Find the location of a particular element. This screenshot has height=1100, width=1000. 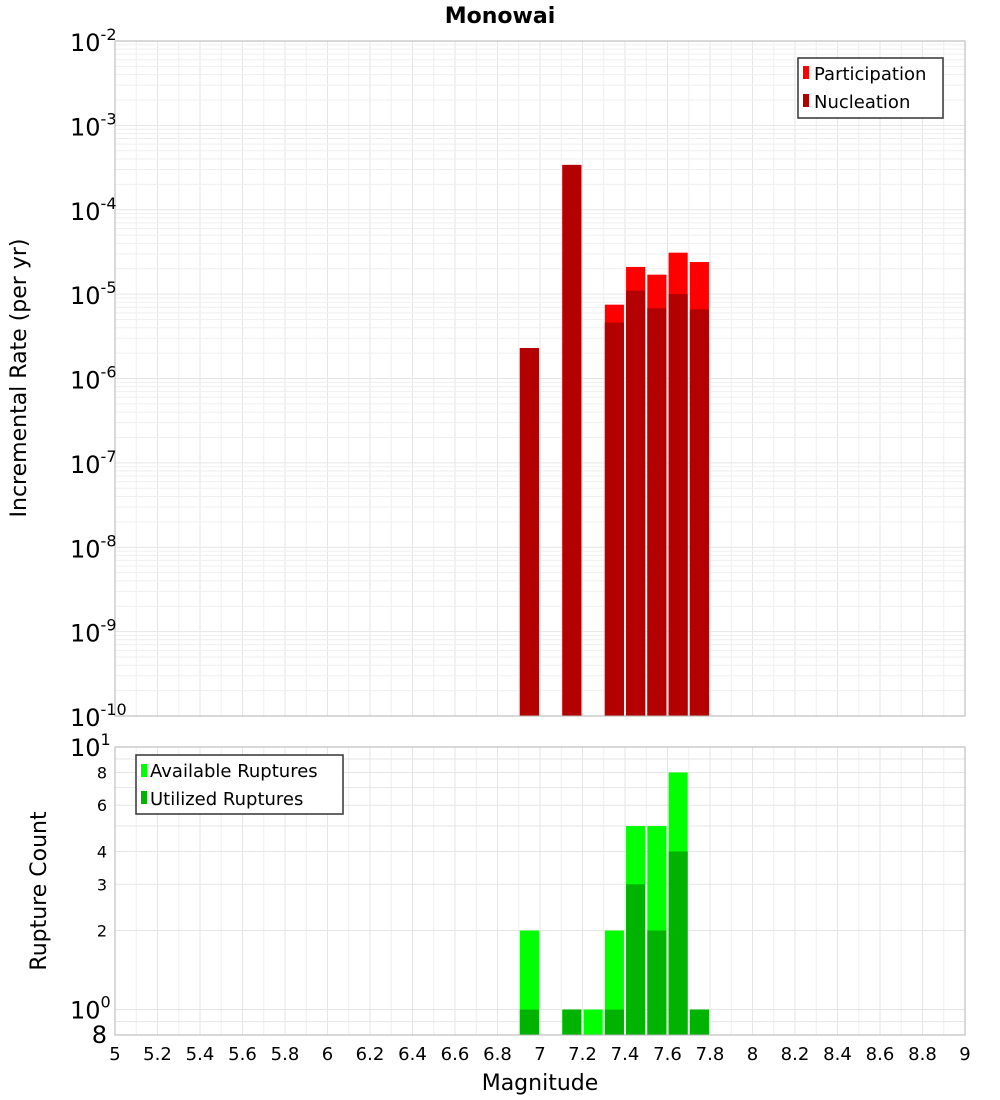

x-tick-label: 8.6 is located at coordinates (880, 1054).